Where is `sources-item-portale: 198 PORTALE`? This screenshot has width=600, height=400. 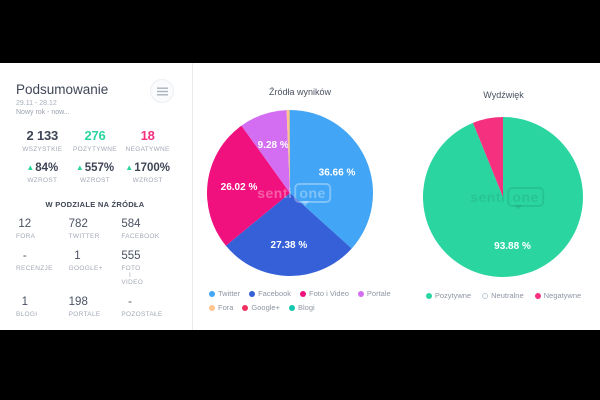 sources-item-portale: 198 PORTALE is located at coordinates (84, 307).